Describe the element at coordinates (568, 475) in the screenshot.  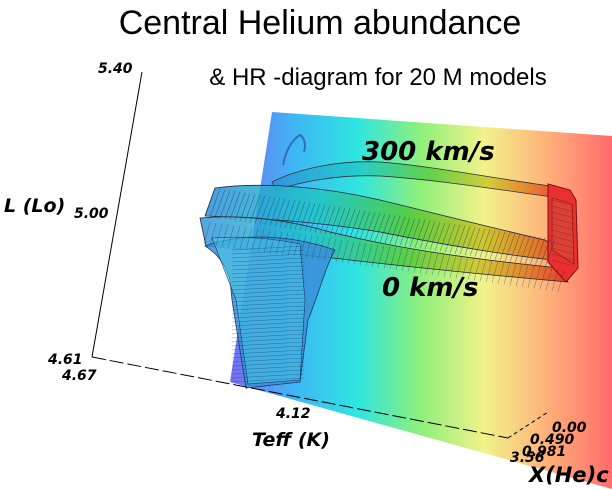
I see `z-axis-label: X(He)c` at that location.